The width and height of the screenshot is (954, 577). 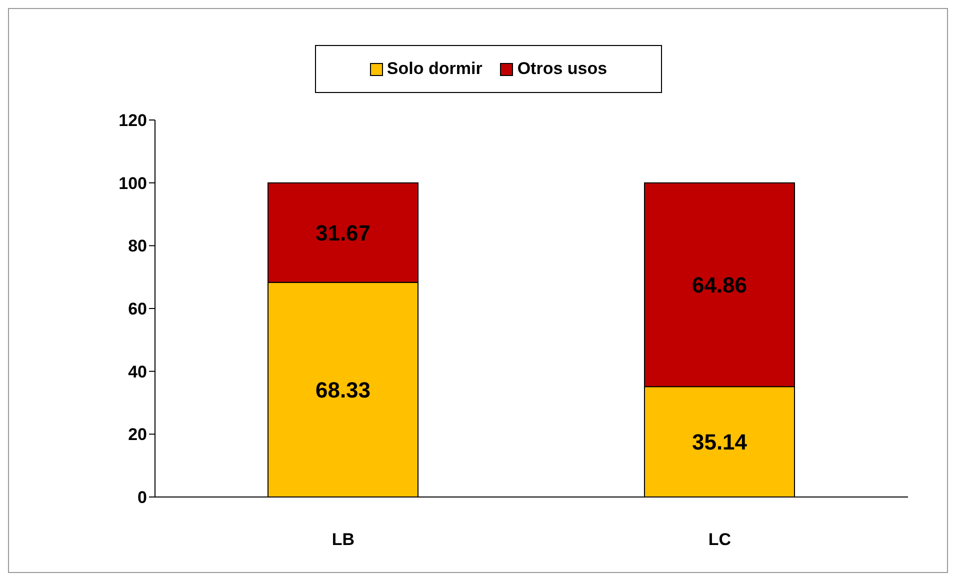 What do you see at coordinates (720, 285) in the screenshot?
I see `data-label: 64.86` at bounding box center [720, 285].